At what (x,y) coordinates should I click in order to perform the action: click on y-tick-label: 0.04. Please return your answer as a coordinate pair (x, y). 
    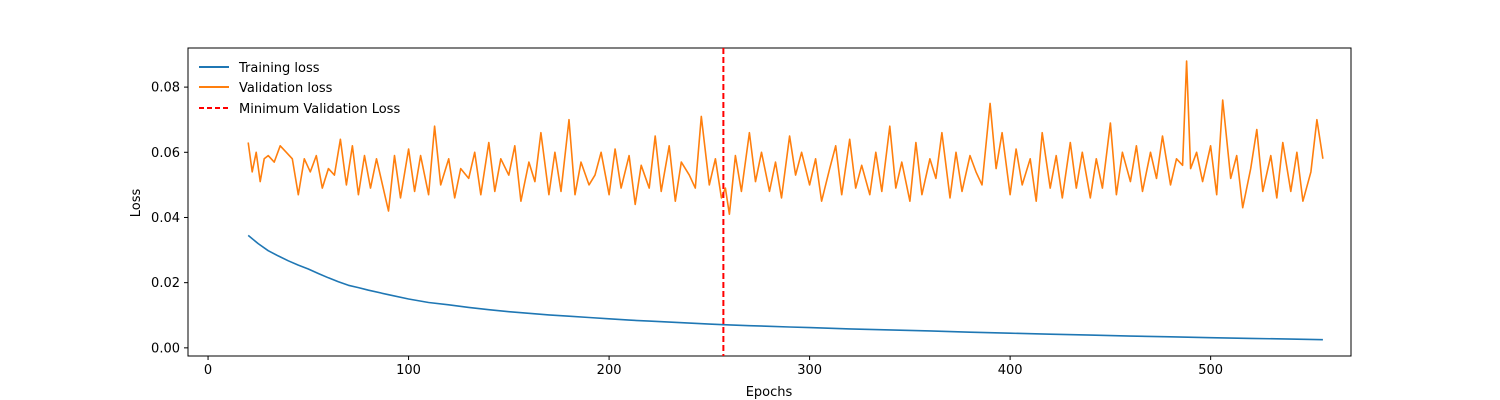
    Looking at the image, I should click on (165, 218).